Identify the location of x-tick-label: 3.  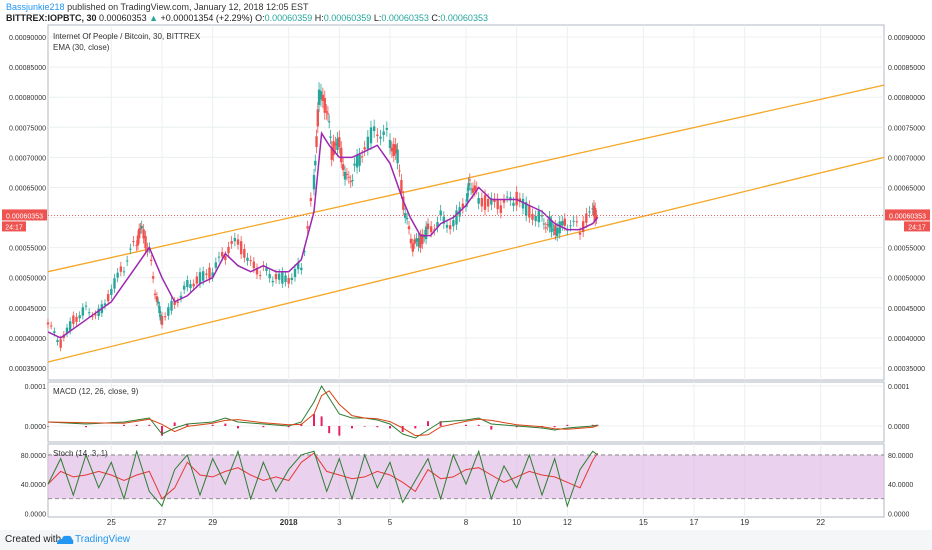
(339, 522).